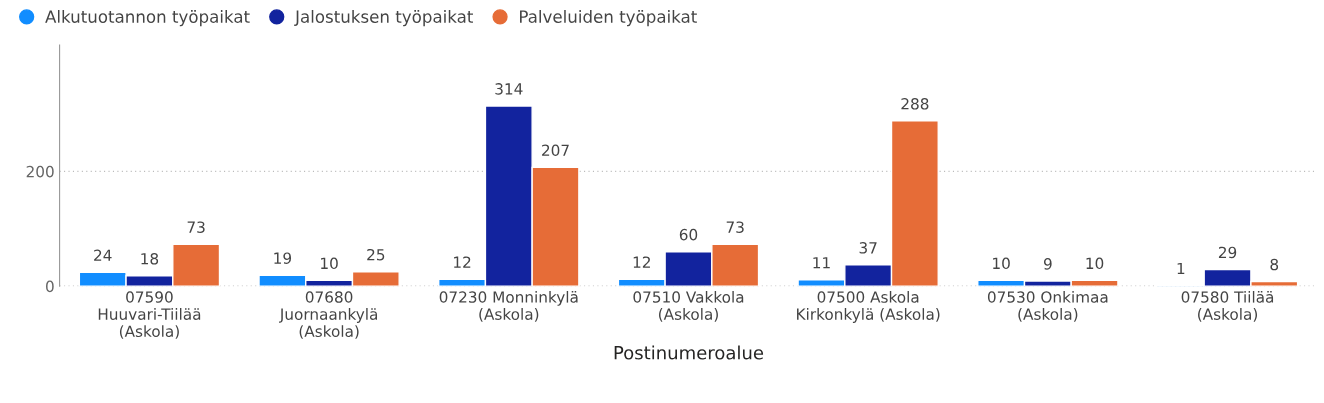 The image size is (1324, 403). Describe the element at coordinates (688, 234) in the screenshot. I see `data-label: 60` at that location.